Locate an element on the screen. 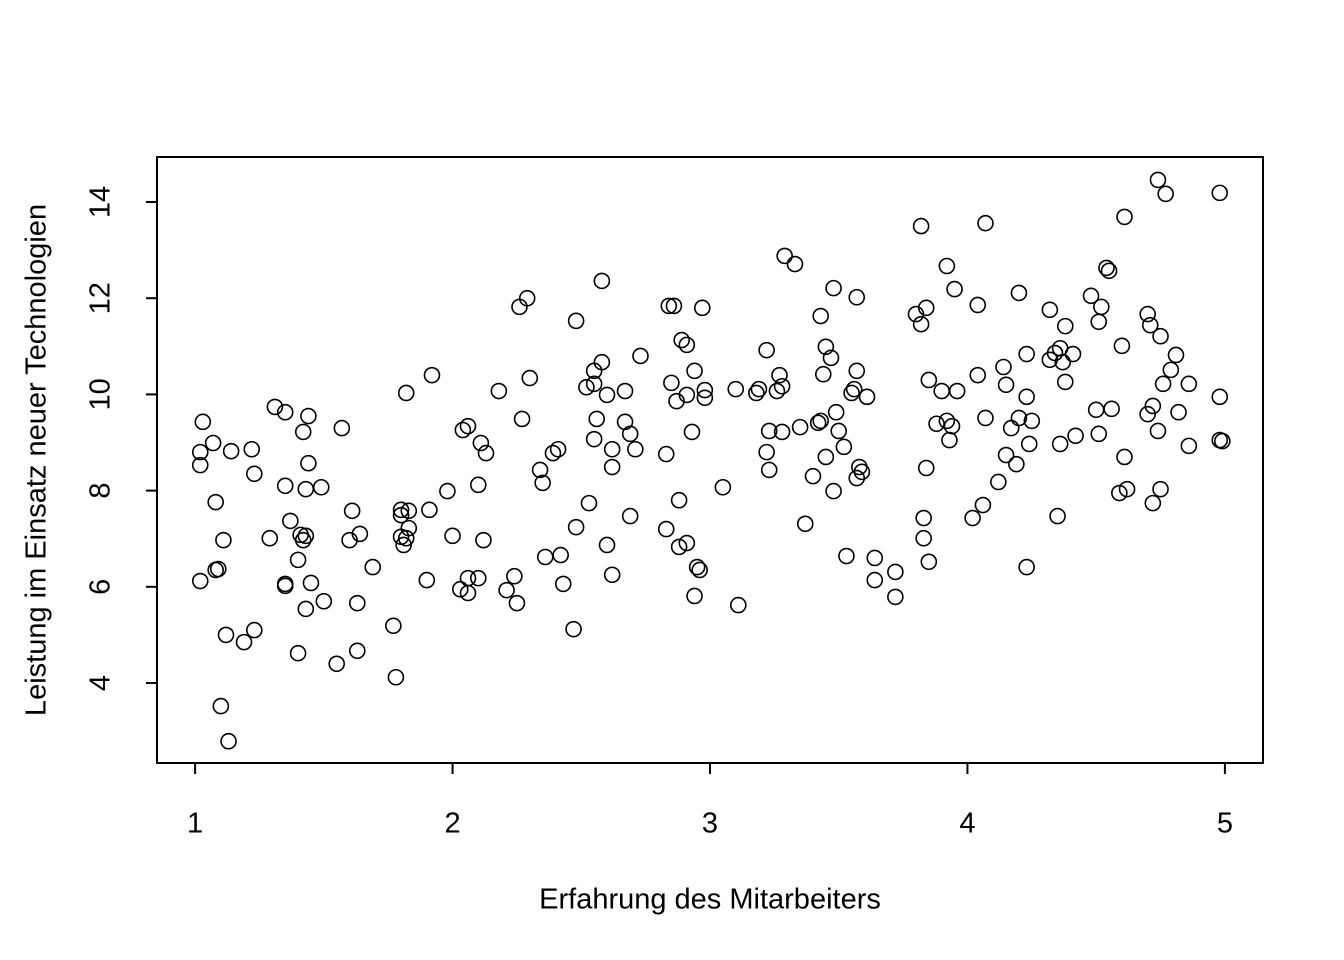  y-tick-label: 12 is located at coordinates (101, 298).